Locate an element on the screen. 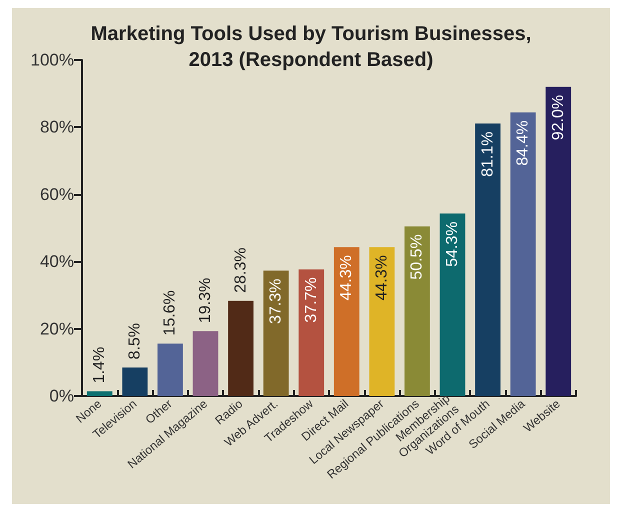 This screenshot has height=512, width=623. data-label: 19.3% is located at coordinates (205, 301).